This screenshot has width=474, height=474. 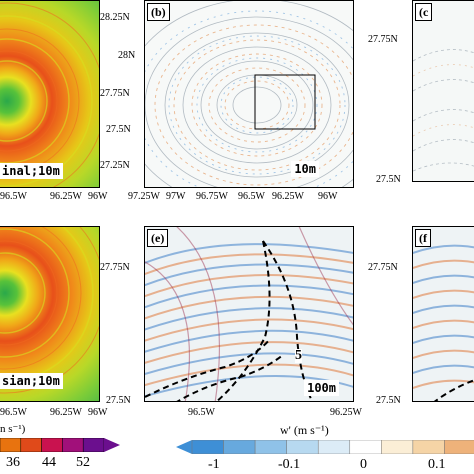 What do you see at coordinates (288, 196) in the screenshot?
I see `panel-b-xtick: 96.25W` at bounding box center [288, 196].